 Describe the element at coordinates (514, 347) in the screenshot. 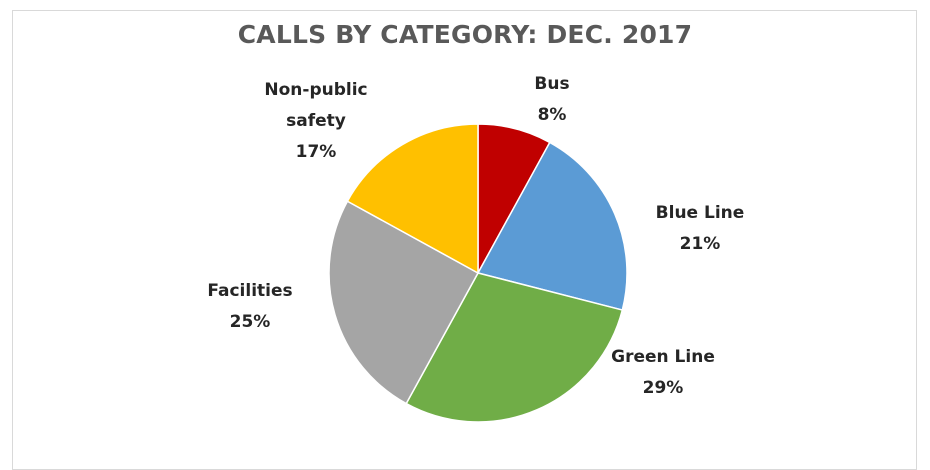

I see `pie-slice-green-line` at that location.